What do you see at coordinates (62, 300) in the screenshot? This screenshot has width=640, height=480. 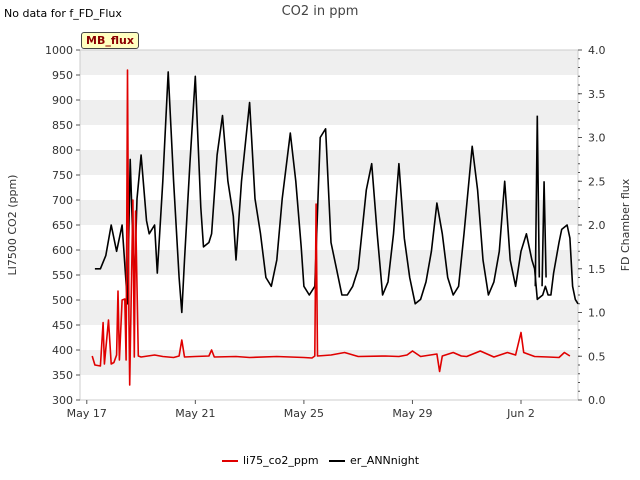 I see `y-tick-label-left: 500` at bounding box center [62, 300].